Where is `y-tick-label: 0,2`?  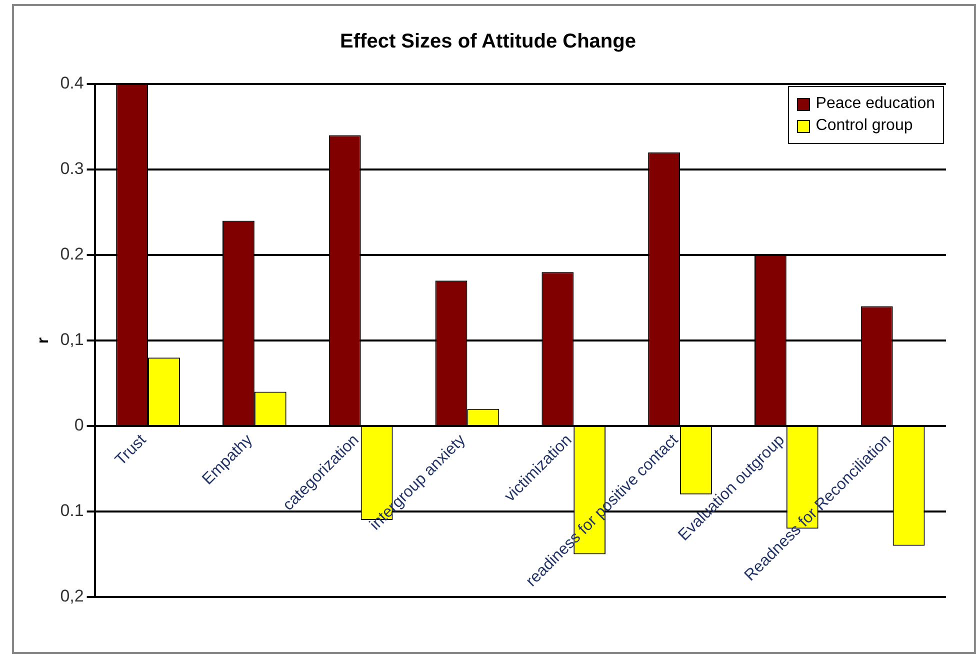 y-tick-label: 0,2 is located at coordinates (72, 596).